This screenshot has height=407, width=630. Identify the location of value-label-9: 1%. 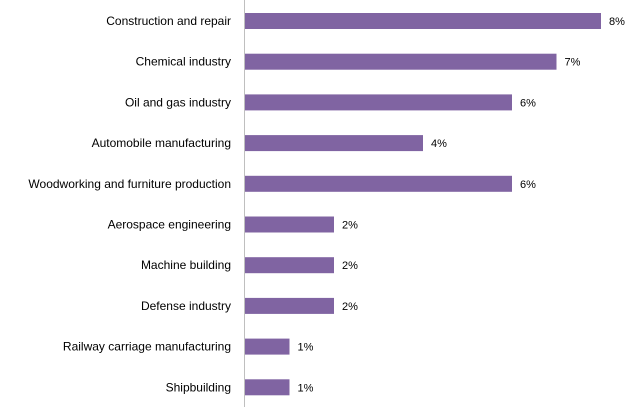
(306, 388).